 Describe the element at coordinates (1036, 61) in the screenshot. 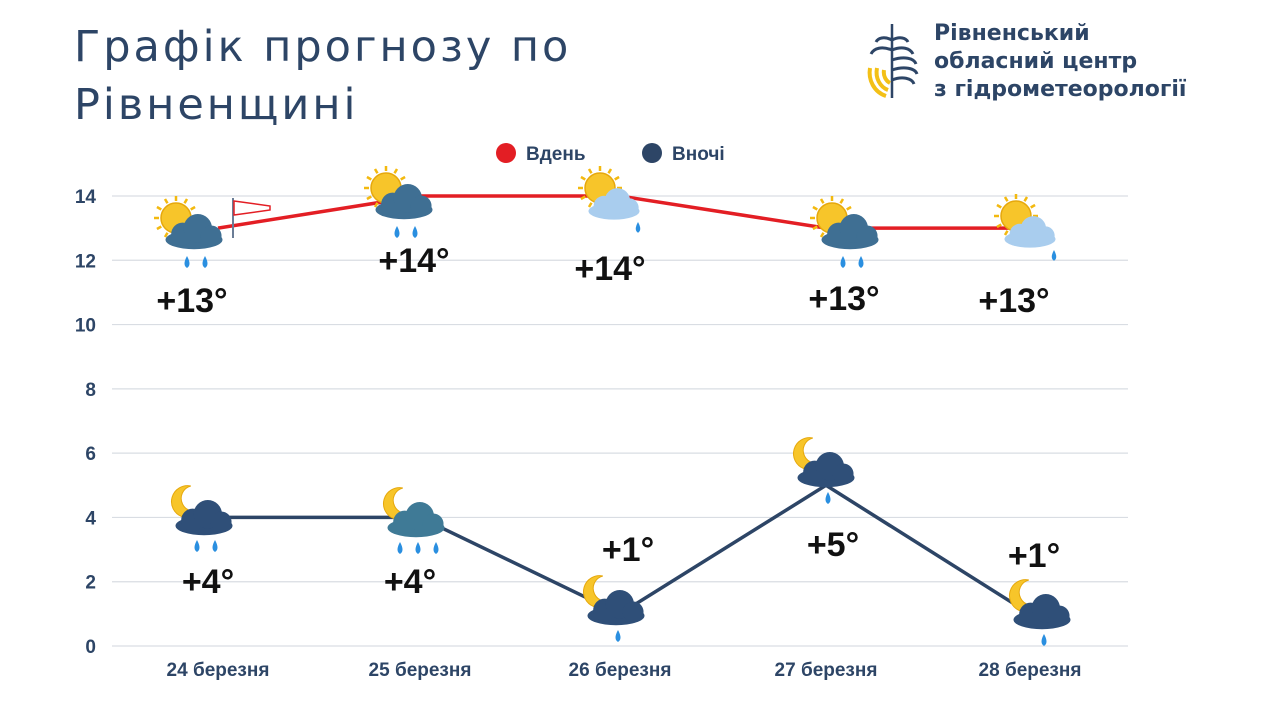

I see `logo-line-2: обласний центр` at that location.